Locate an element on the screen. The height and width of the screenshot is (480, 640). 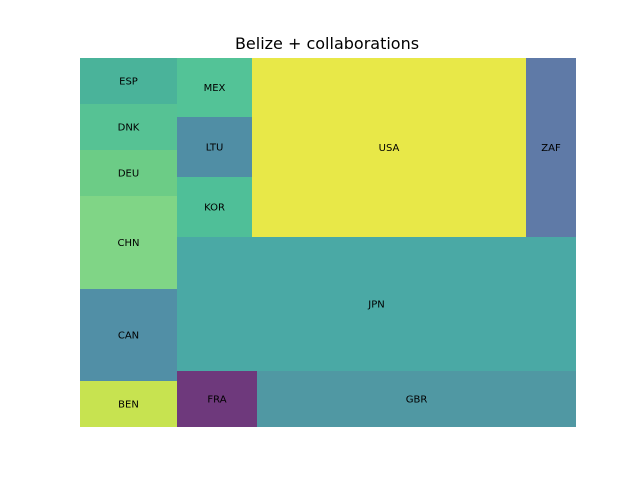
treemap-label-ben: BEN is located at coordinates (128, 405).